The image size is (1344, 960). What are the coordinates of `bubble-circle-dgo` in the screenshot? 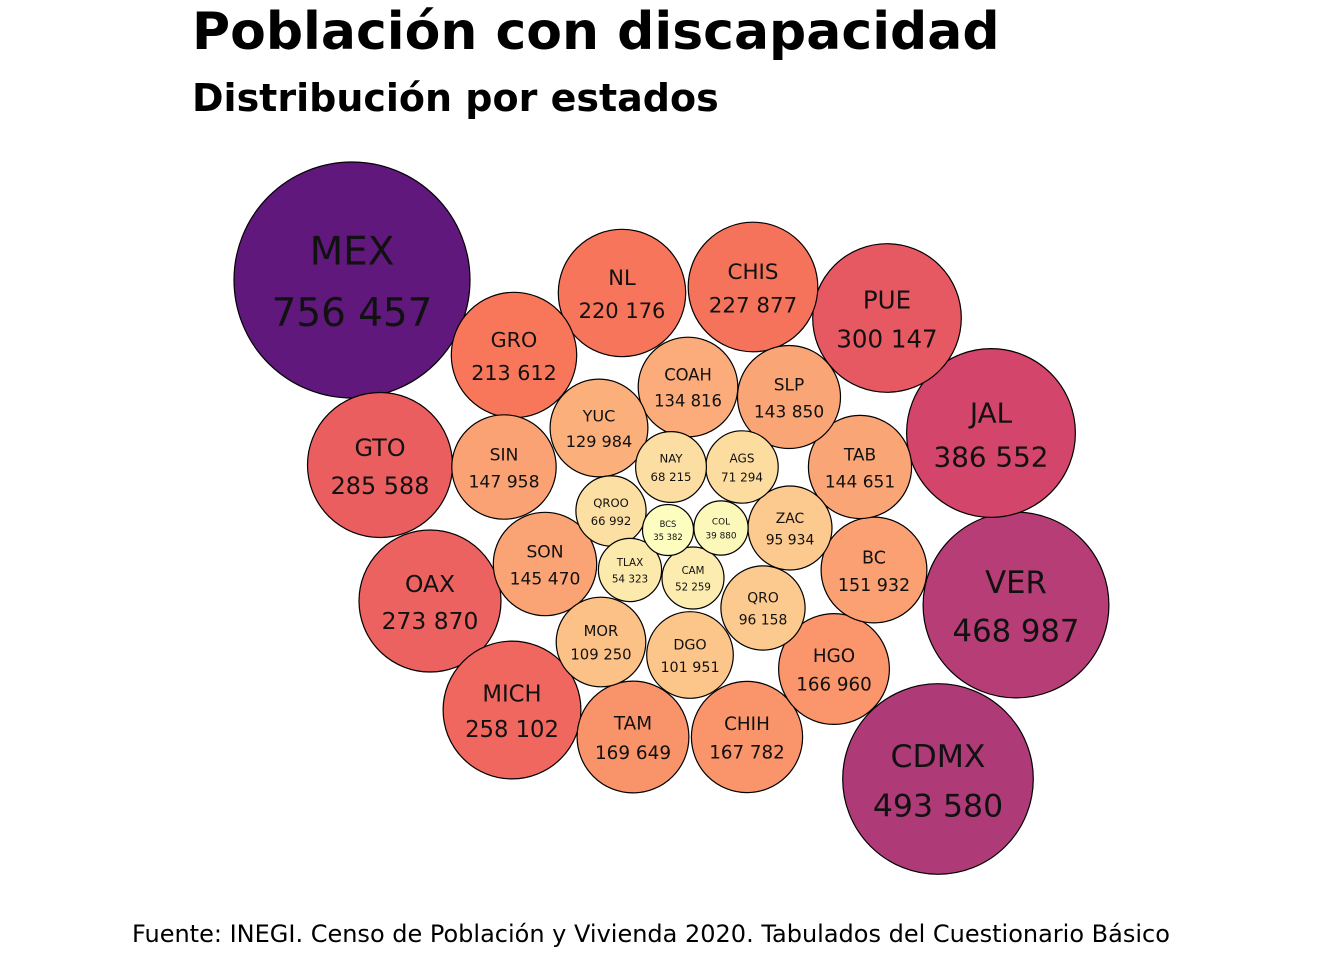 It's located at (690, 655).